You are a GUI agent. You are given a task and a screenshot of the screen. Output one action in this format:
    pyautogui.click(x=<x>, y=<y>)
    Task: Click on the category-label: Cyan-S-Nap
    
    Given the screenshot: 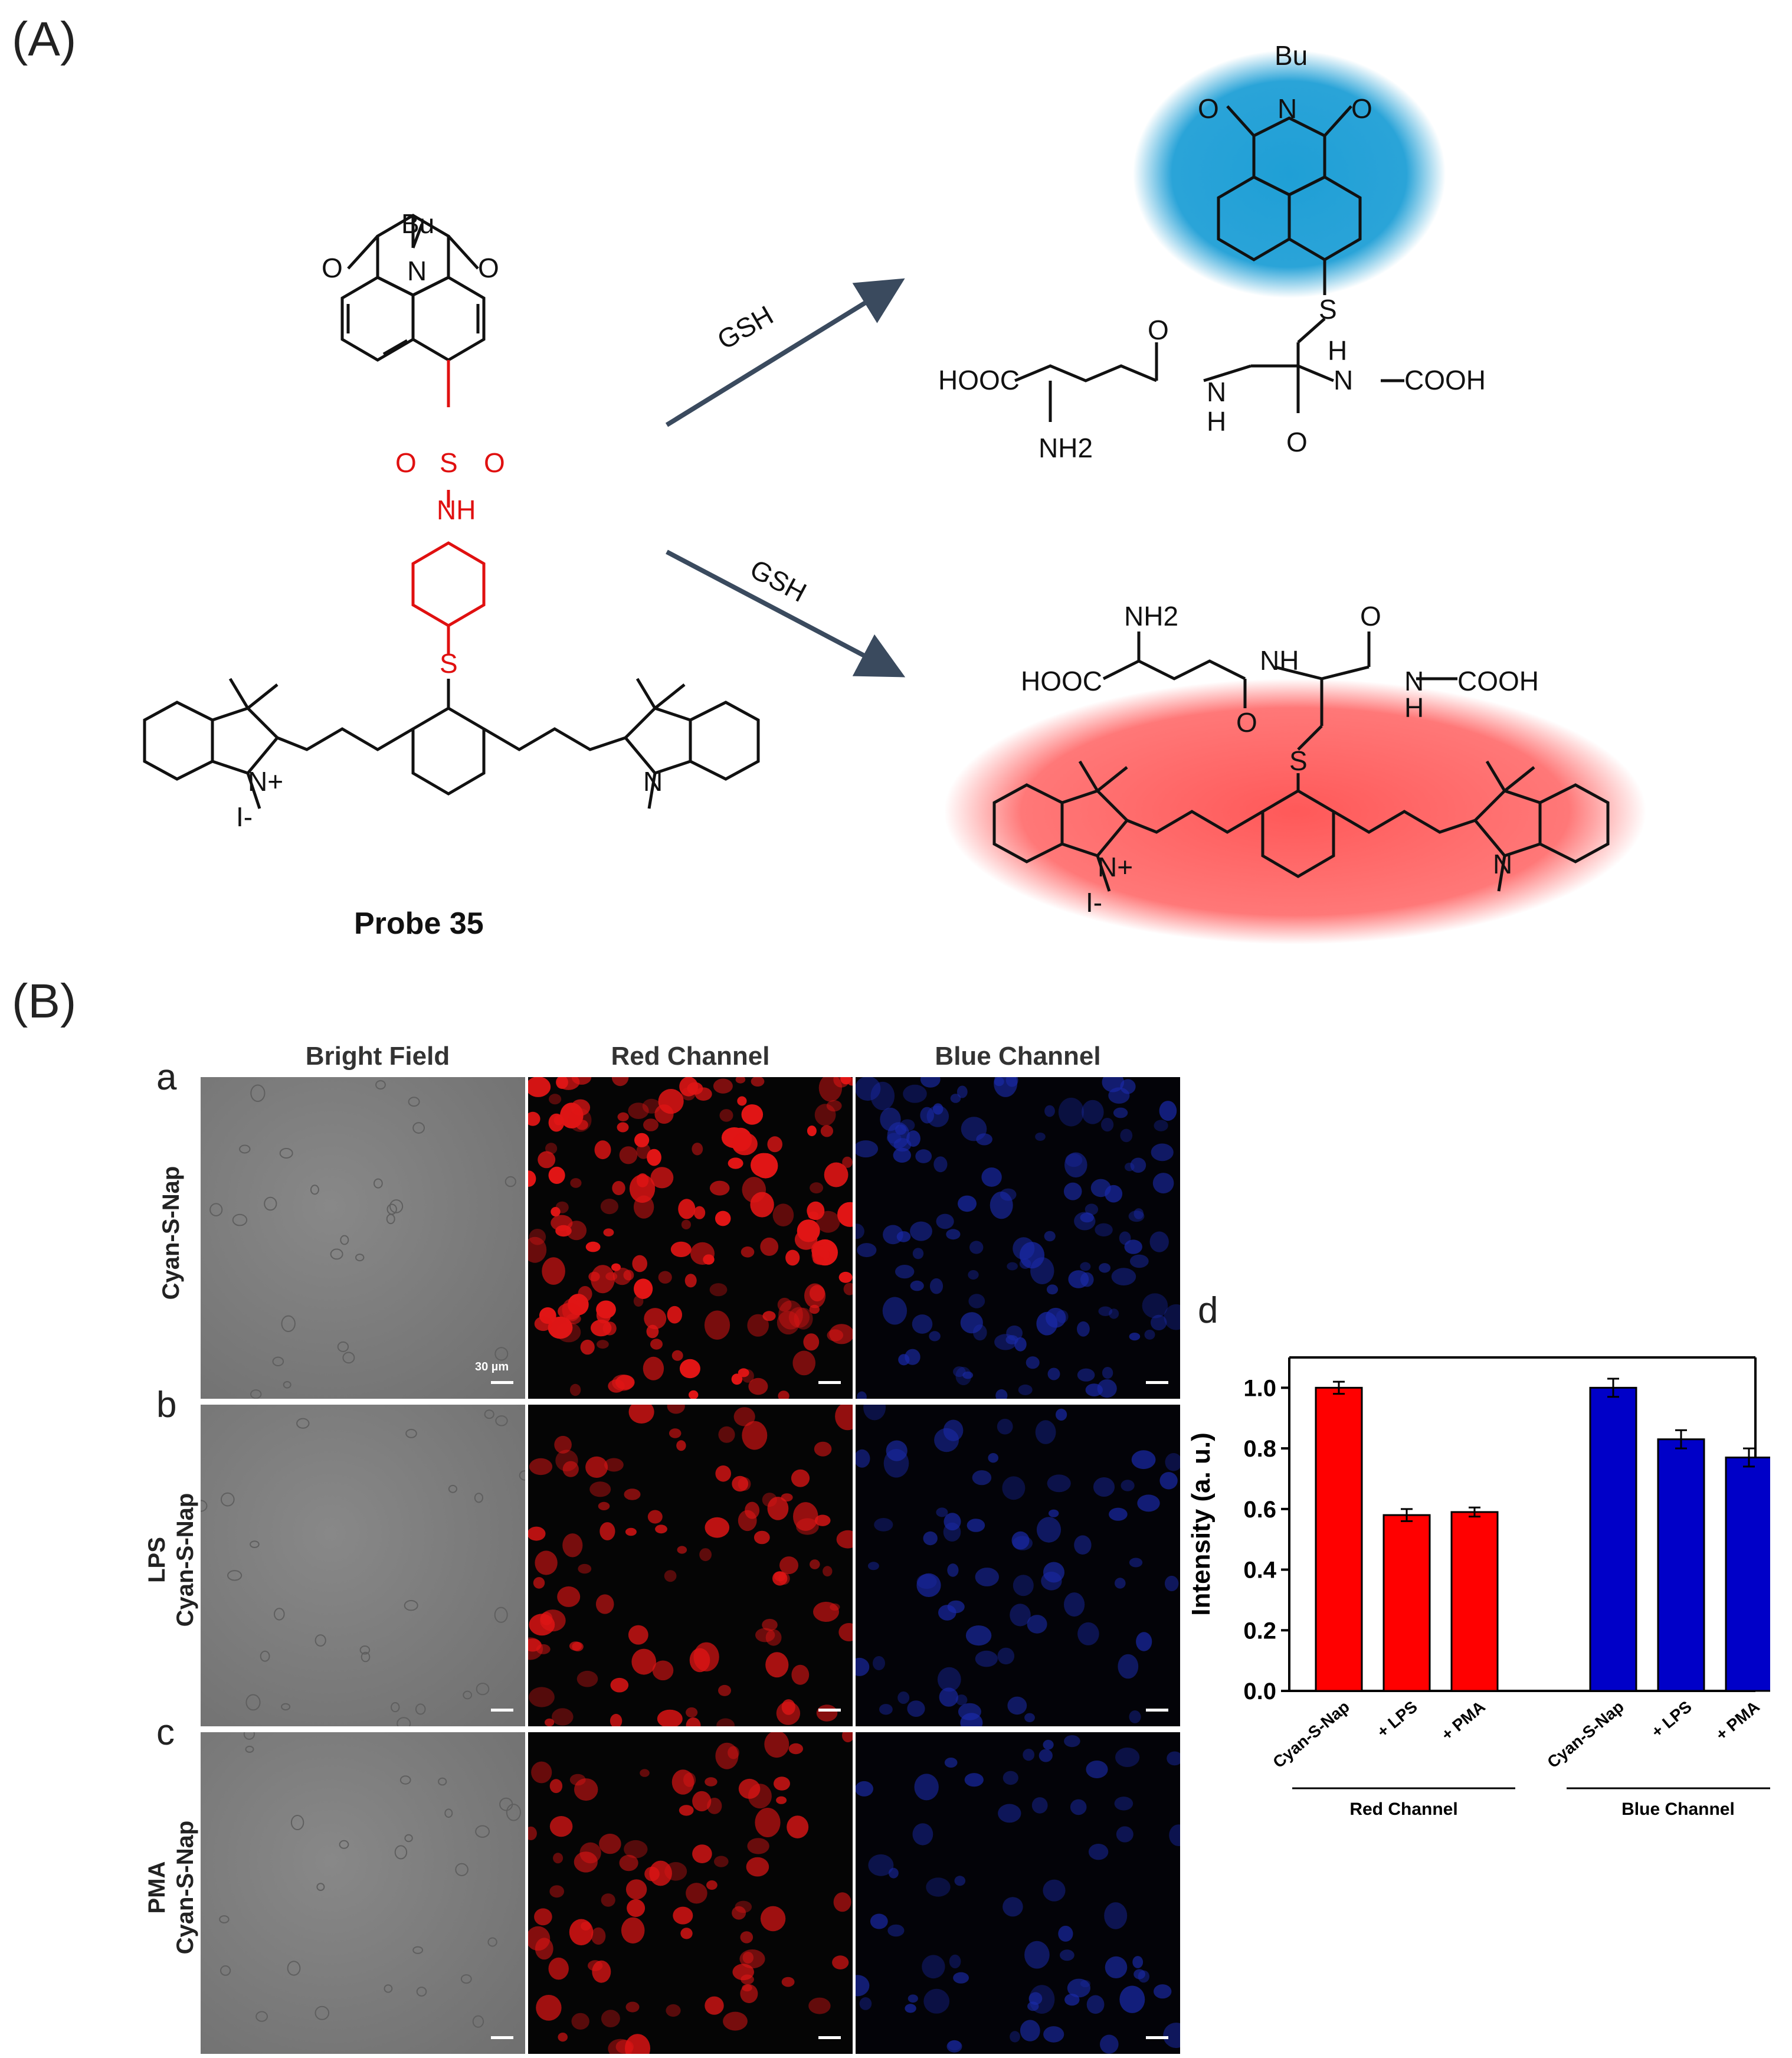 What is the action you would take?
    pyautogui.click(x=1585, y=1734)
    